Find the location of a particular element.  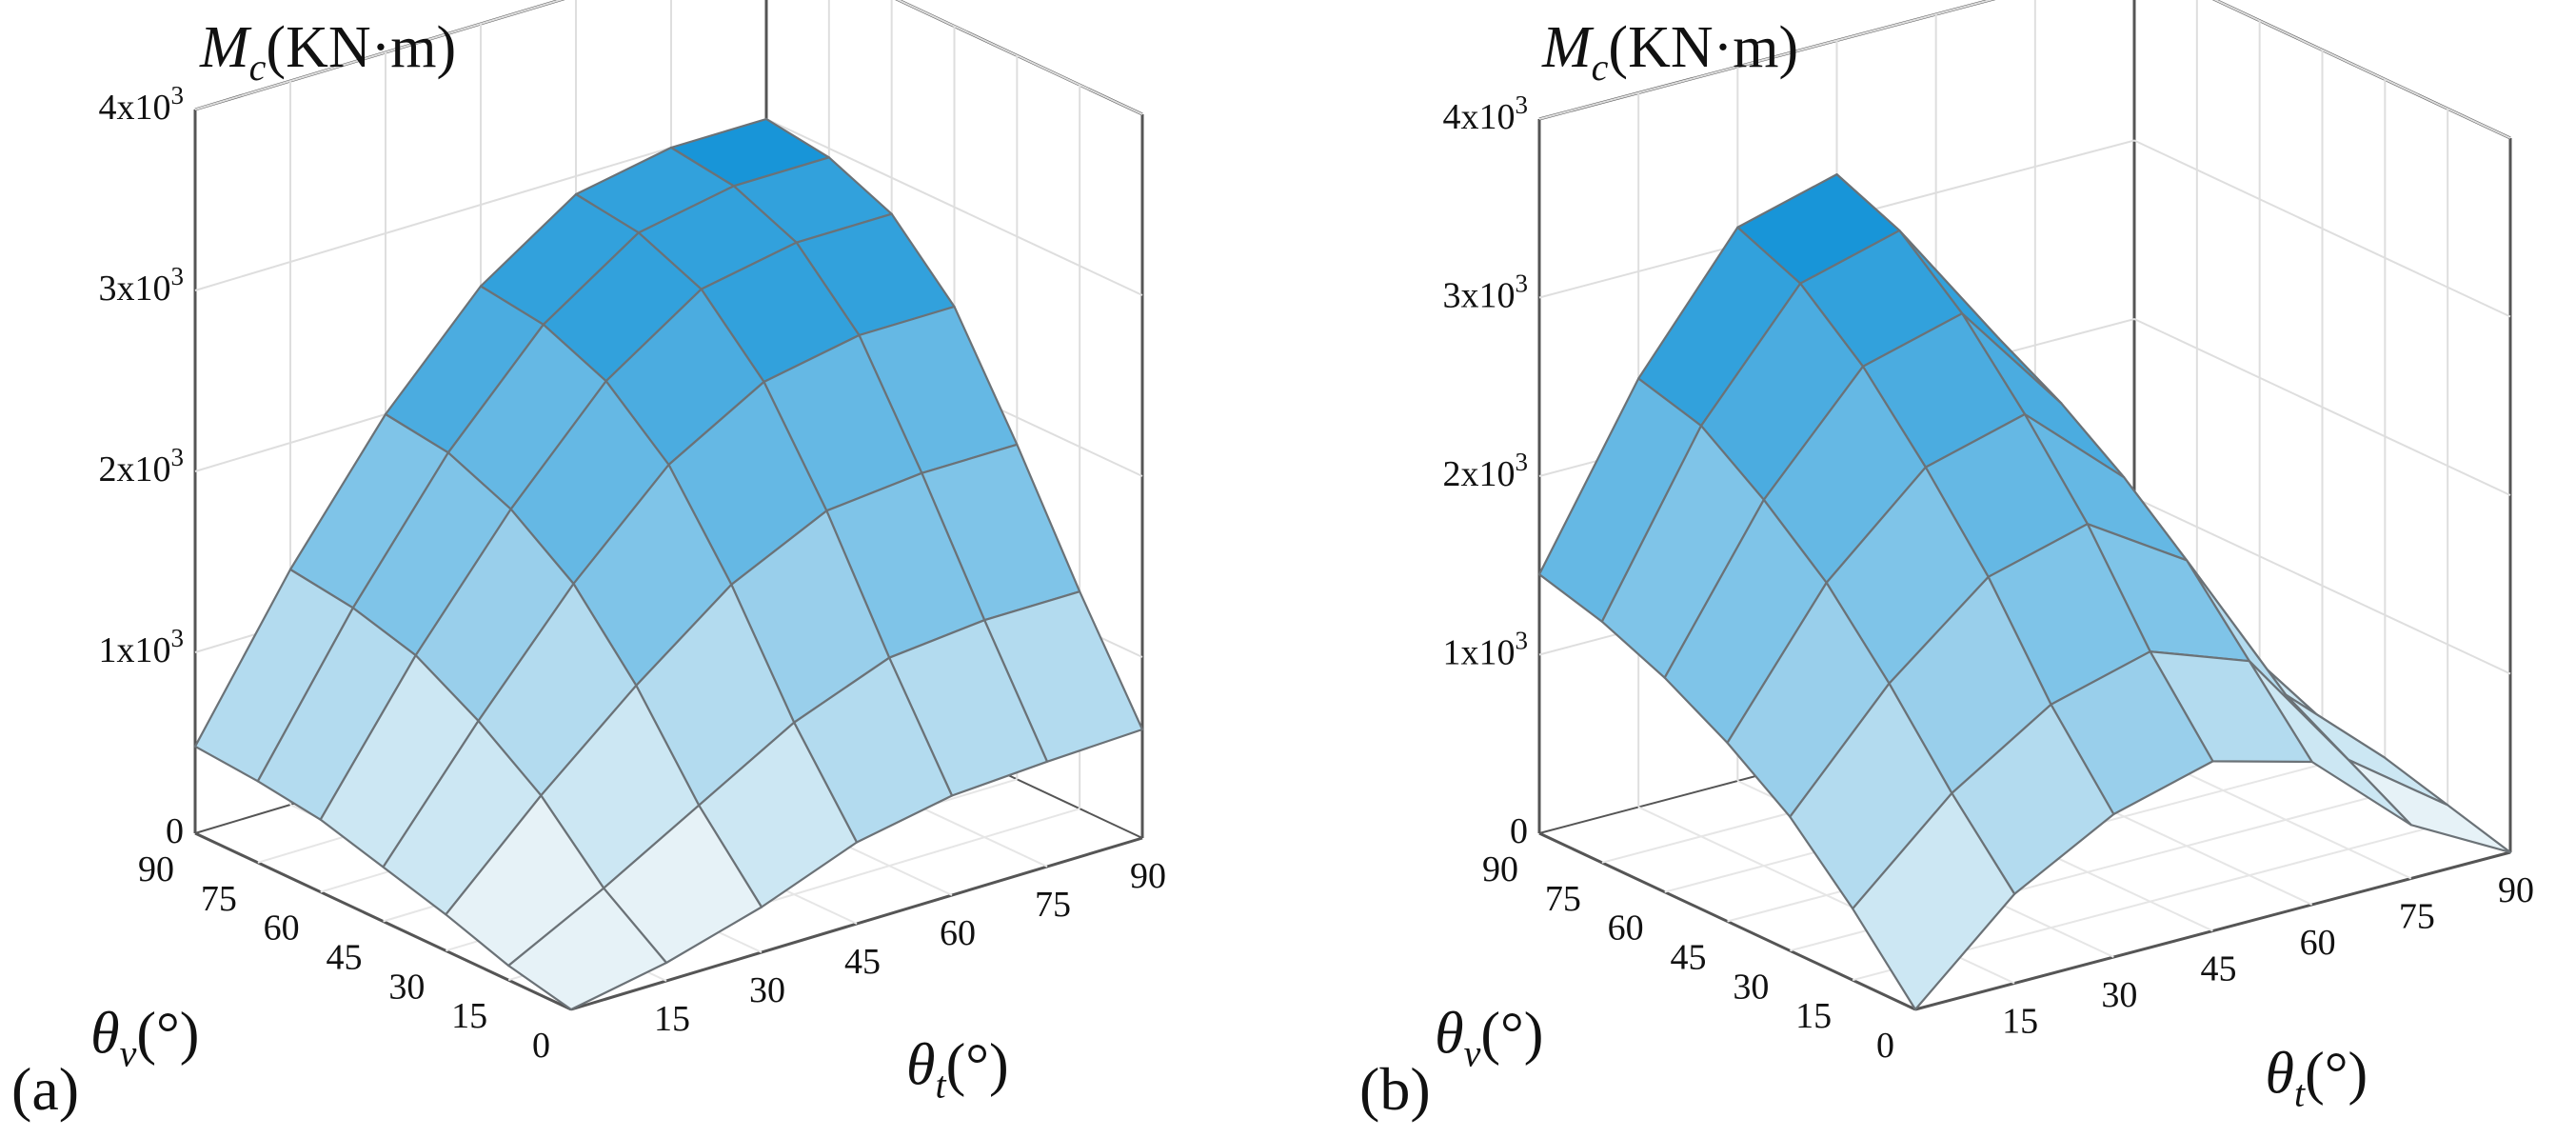

panel-label: (b) is located at coordinates (1395, 1089).